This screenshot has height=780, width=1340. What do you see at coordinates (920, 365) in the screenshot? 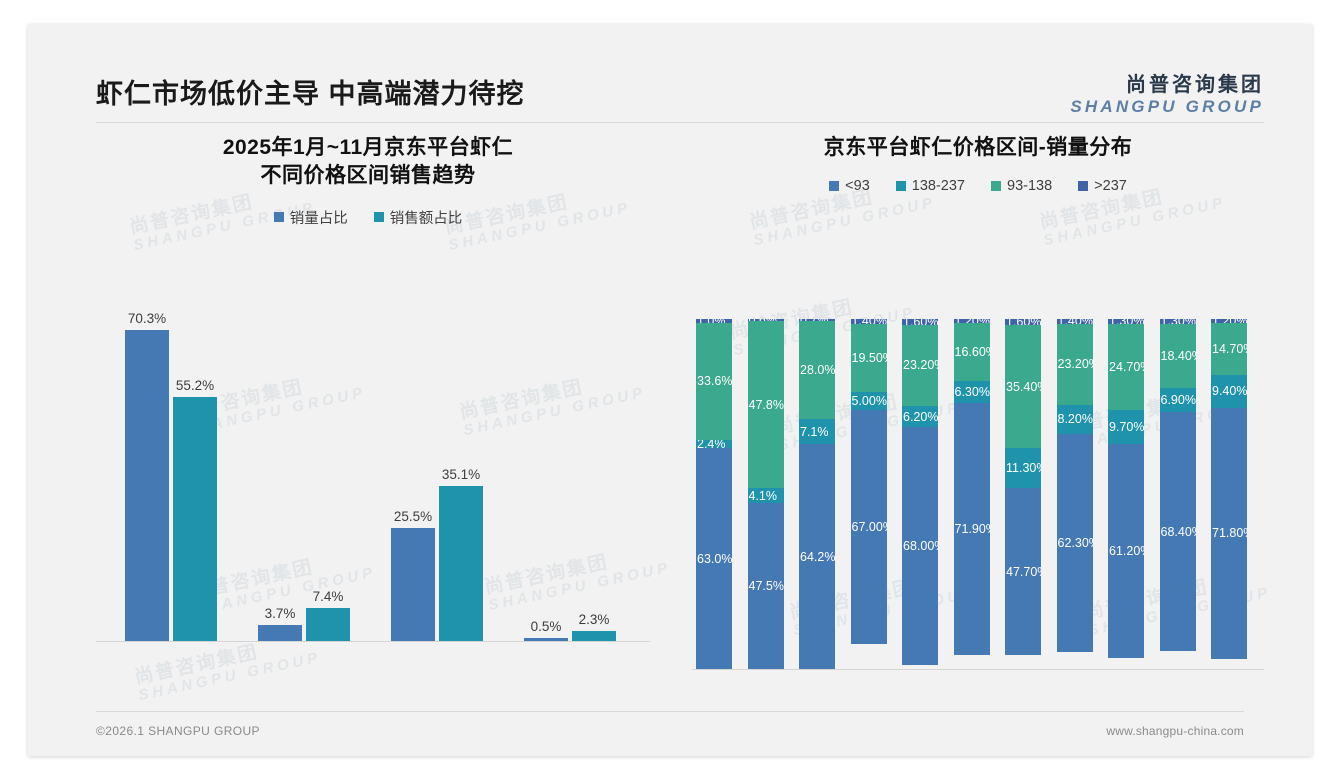
I see `stack-segment-M5-93-138: 23.20%` at bounding box center [920, 365].